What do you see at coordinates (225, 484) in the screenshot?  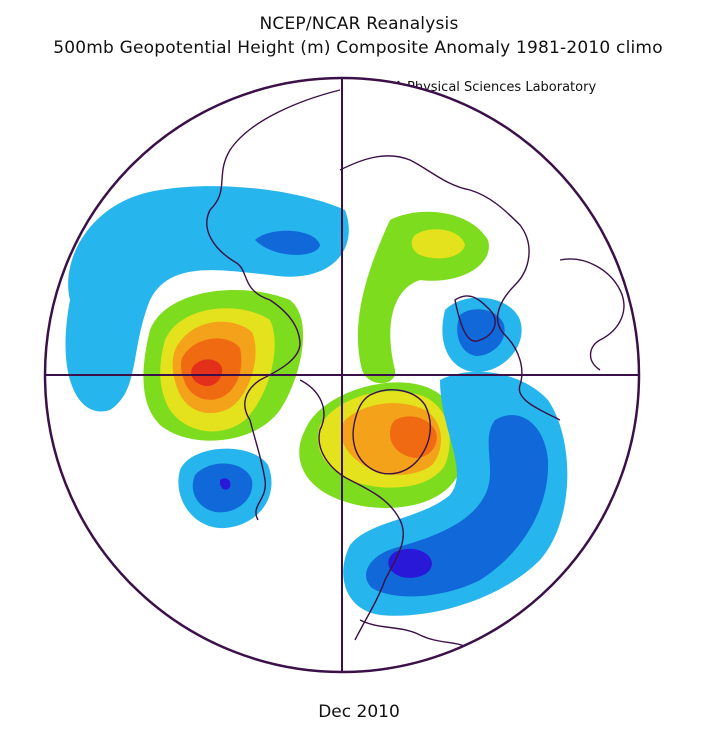 I see `neg-anomaly-east-pacific-max` at bounding box center [225, 484].